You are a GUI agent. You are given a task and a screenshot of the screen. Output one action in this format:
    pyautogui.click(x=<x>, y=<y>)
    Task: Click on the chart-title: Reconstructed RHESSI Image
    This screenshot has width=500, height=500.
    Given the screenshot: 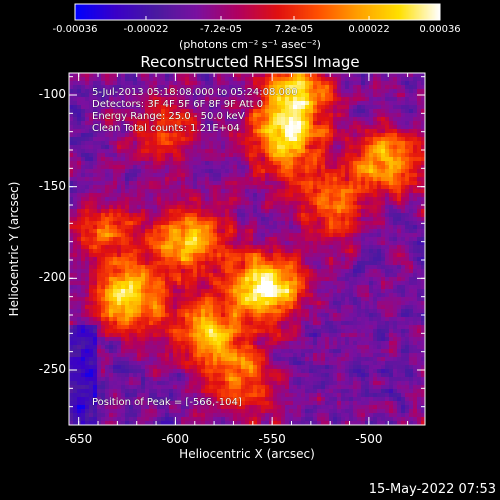 What is the action you would take?
    pyautogui.click(x=250, y=62)
    